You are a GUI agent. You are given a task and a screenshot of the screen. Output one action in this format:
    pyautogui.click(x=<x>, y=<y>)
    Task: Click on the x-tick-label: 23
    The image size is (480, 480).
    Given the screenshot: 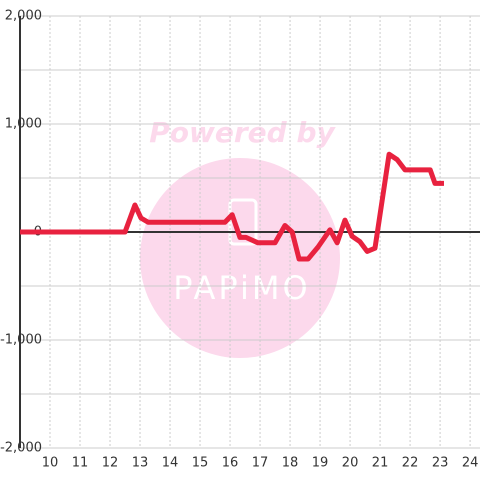 What is the action you would take?
    pyautogui.click(x=440, y=463)
    